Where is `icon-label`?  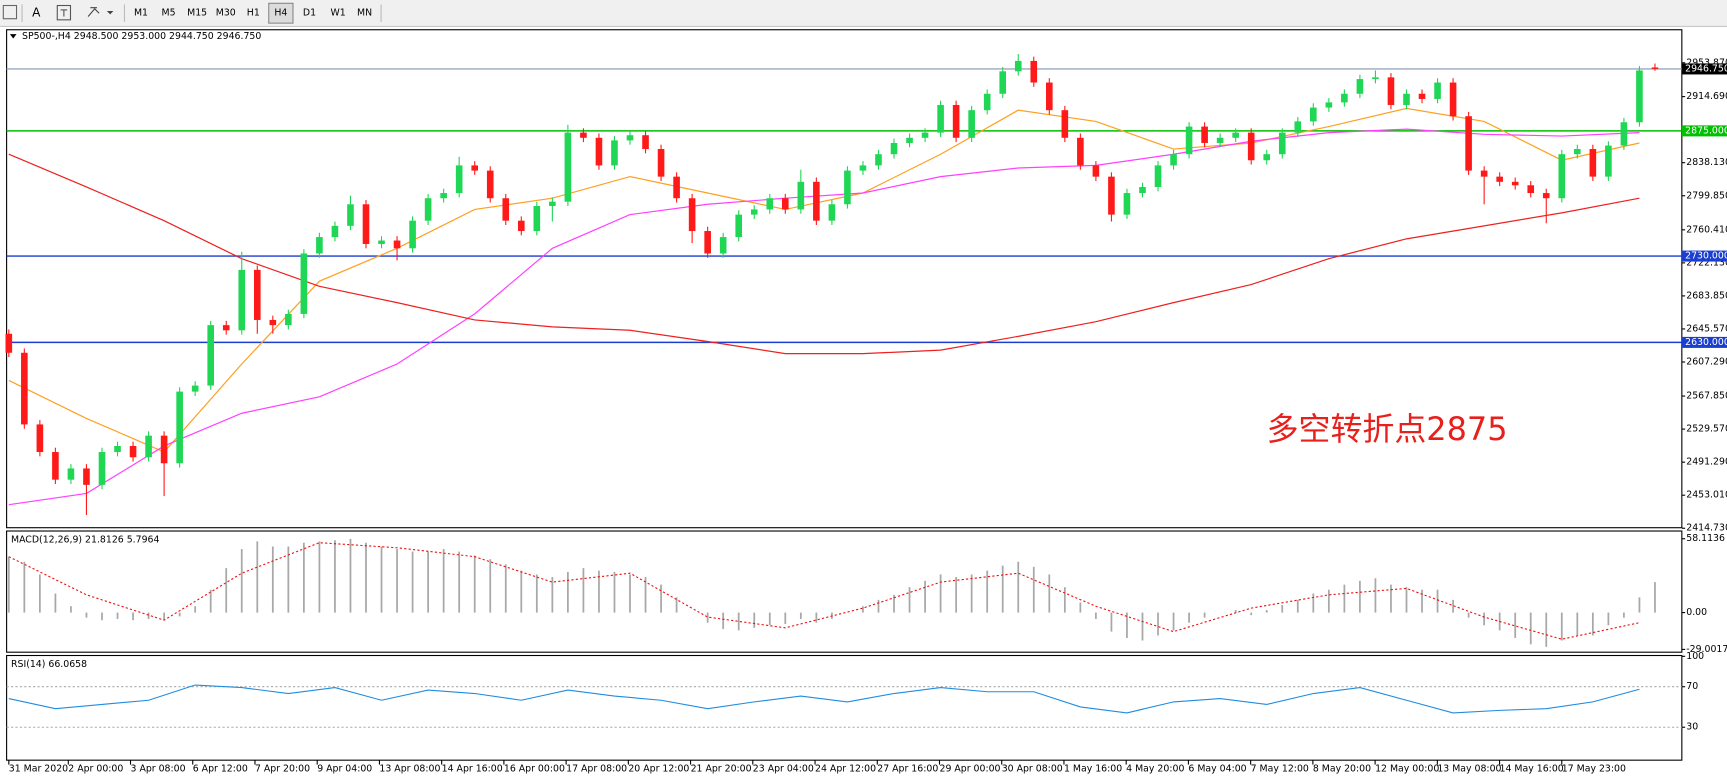
icon-label is located at coordinates (64, 12).